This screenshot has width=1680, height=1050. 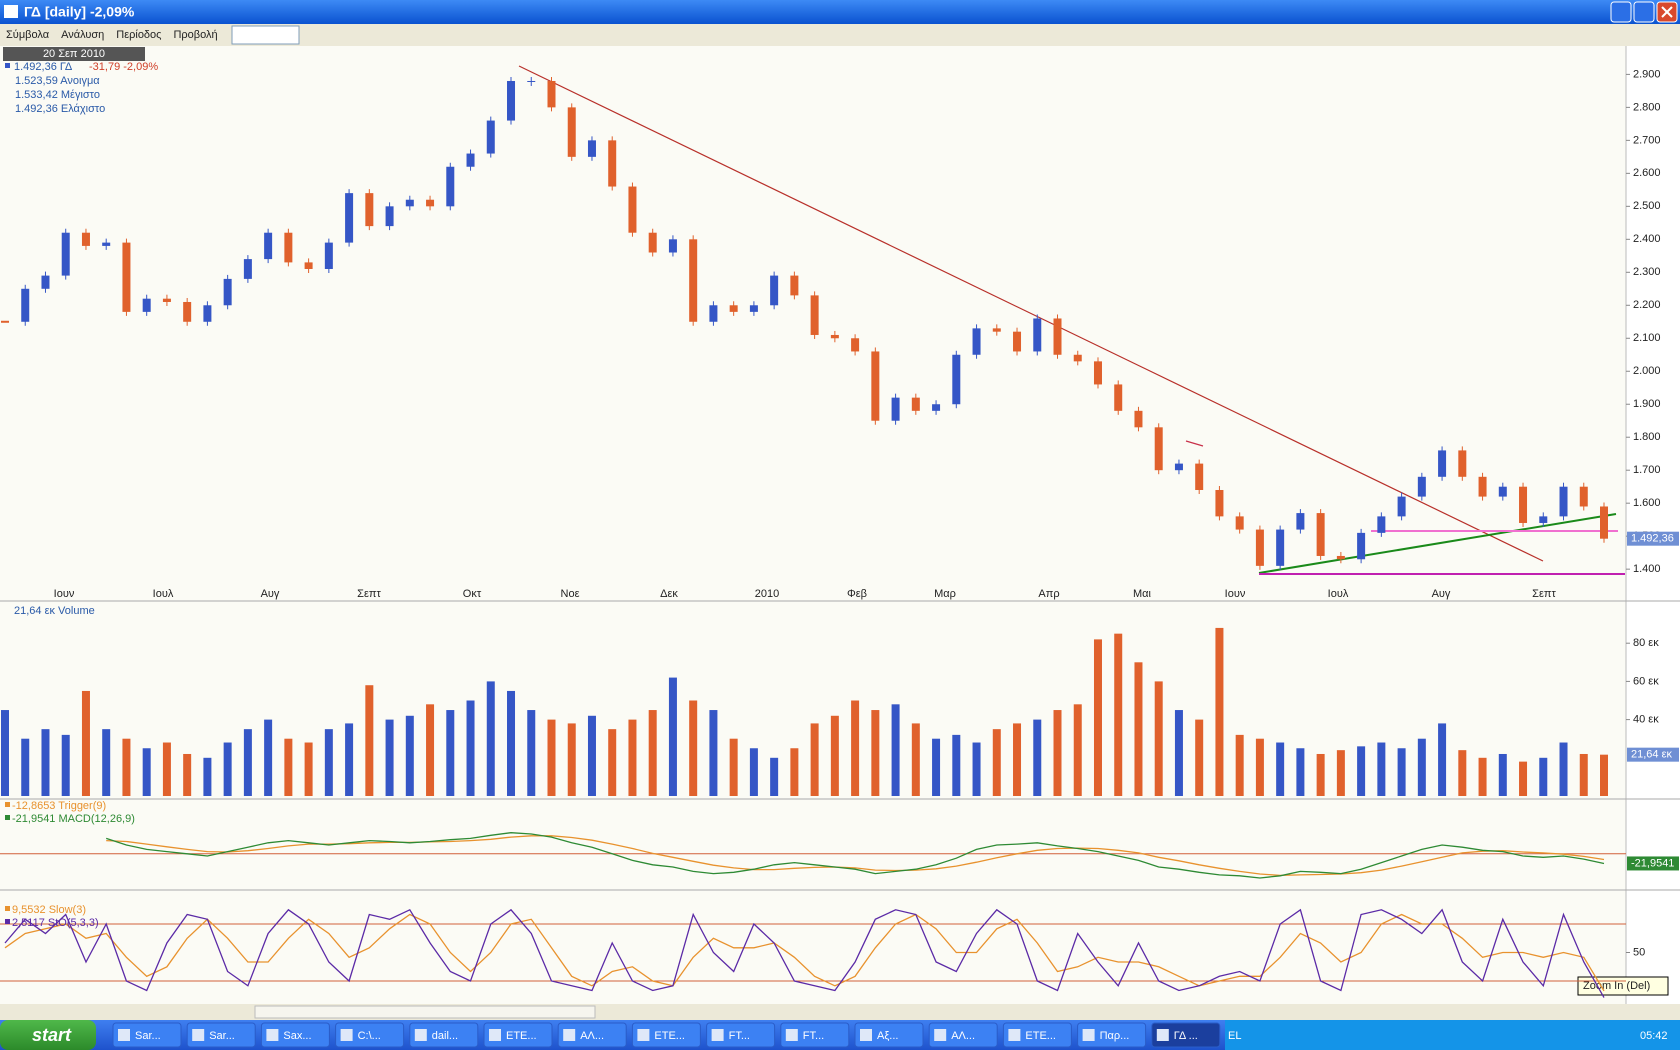 What do you see at coordinates (73, 819) in the screenshot?
I see `legend-entry: -21,9541 MACD(12,26,9)` at bounding box center [73, 819].